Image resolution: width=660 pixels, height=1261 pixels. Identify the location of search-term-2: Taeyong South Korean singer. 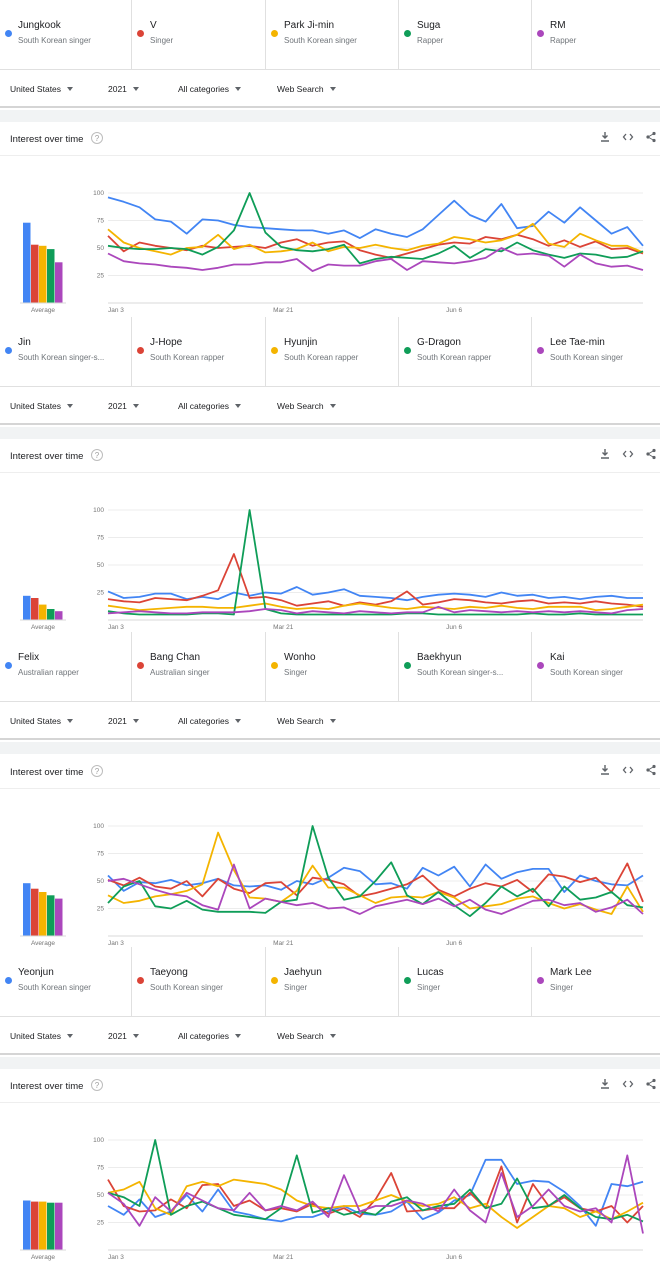
(198, 982).